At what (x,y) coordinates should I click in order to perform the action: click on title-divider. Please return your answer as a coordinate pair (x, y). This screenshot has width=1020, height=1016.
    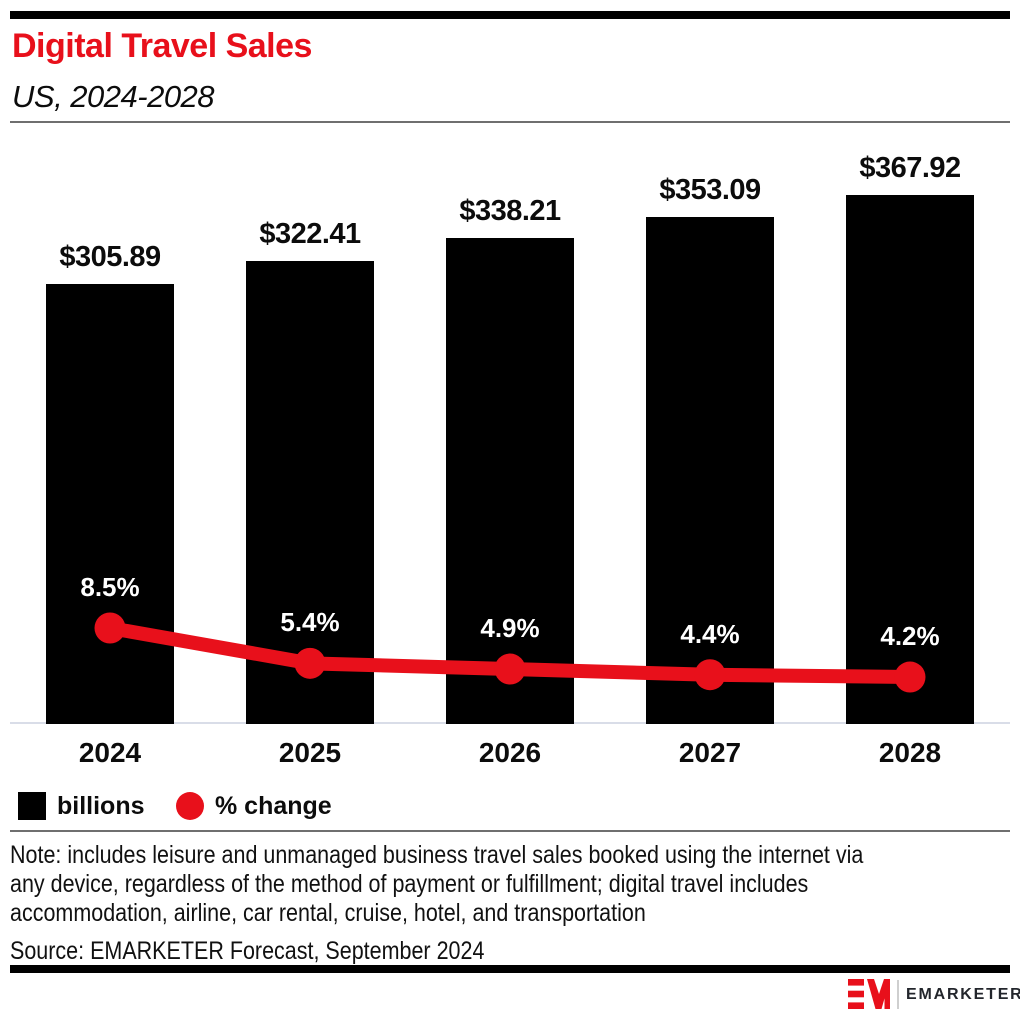
    Looking at the image, I should click on (510, 122).